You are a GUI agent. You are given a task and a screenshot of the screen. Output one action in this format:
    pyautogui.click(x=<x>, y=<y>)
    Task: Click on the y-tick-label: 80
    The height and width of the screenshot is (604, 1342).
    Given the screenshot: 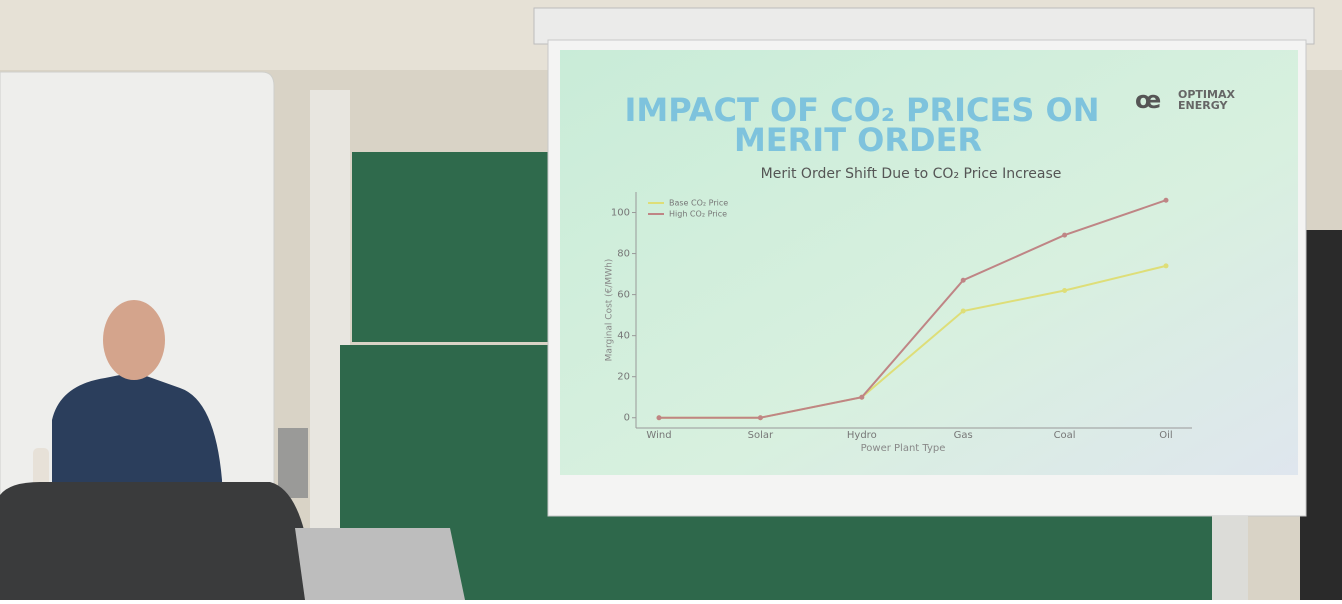 What is the action you would take?
    pyautogui.click(x=623, y=254)
    